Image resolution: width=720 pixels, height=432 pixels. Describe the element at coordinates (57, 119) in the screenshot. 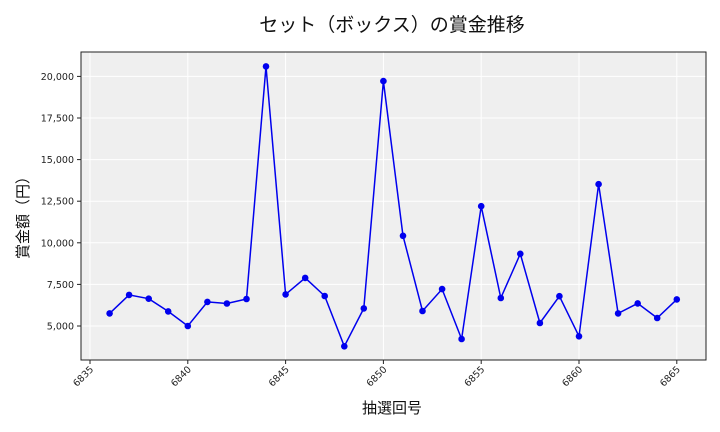

I see `y-tick-label: 17,500` at that location.